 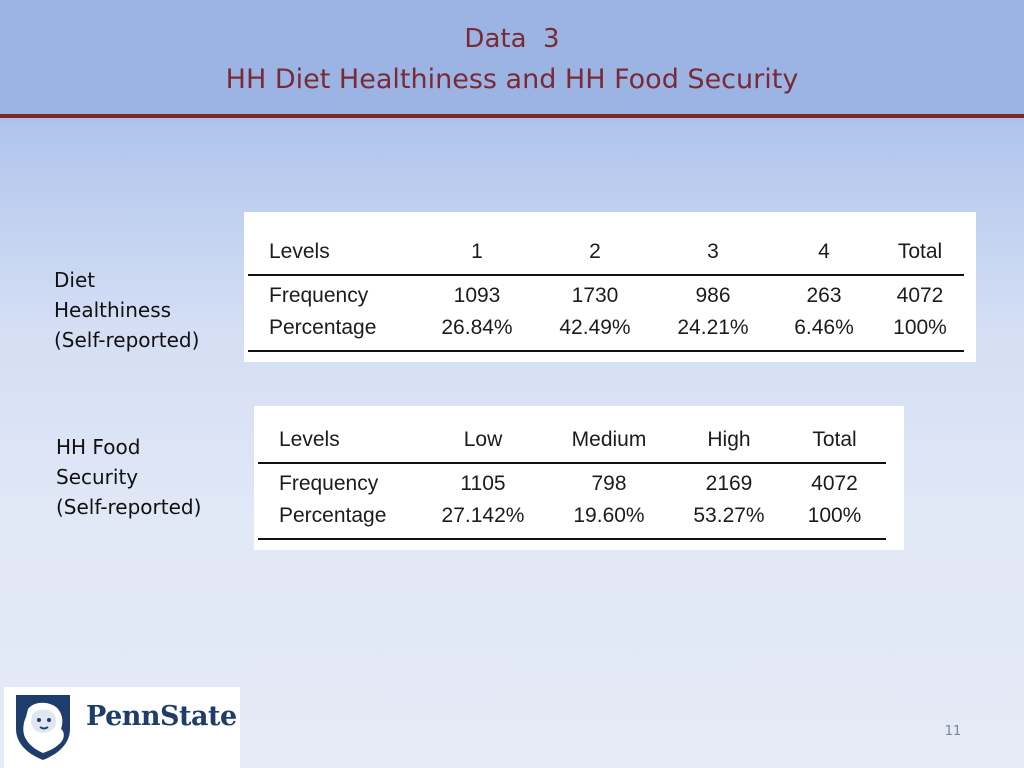 I want to click on column-header: 2, so click(x=595, y=253).